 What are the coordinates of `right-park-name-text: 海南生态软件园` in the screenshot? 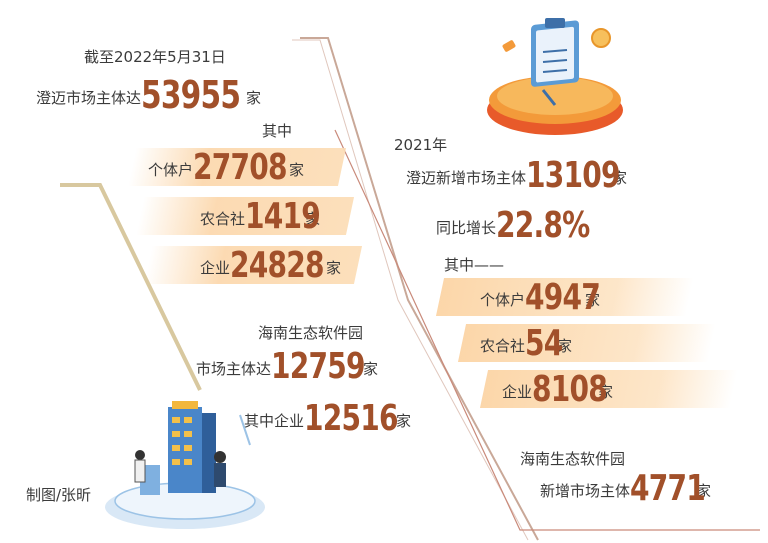 It's located at (573, 459).